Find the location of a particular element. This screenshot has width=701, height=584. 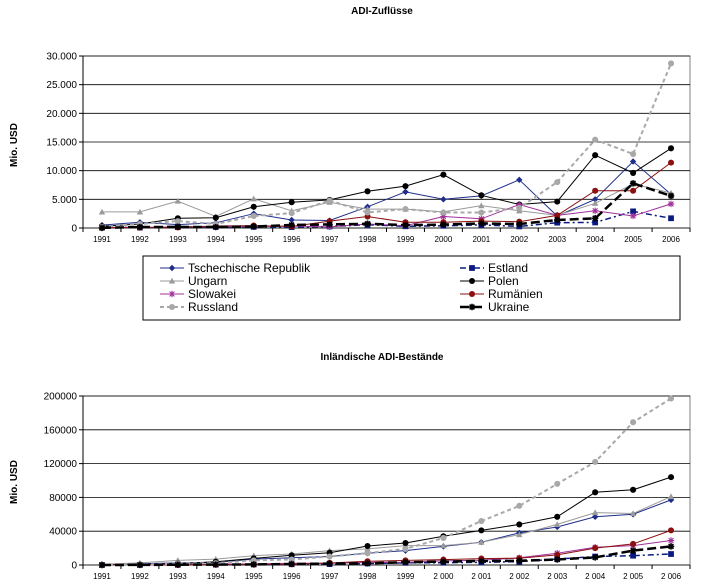

chart2-series-line-ungarn is located at coordinates (386, 530).